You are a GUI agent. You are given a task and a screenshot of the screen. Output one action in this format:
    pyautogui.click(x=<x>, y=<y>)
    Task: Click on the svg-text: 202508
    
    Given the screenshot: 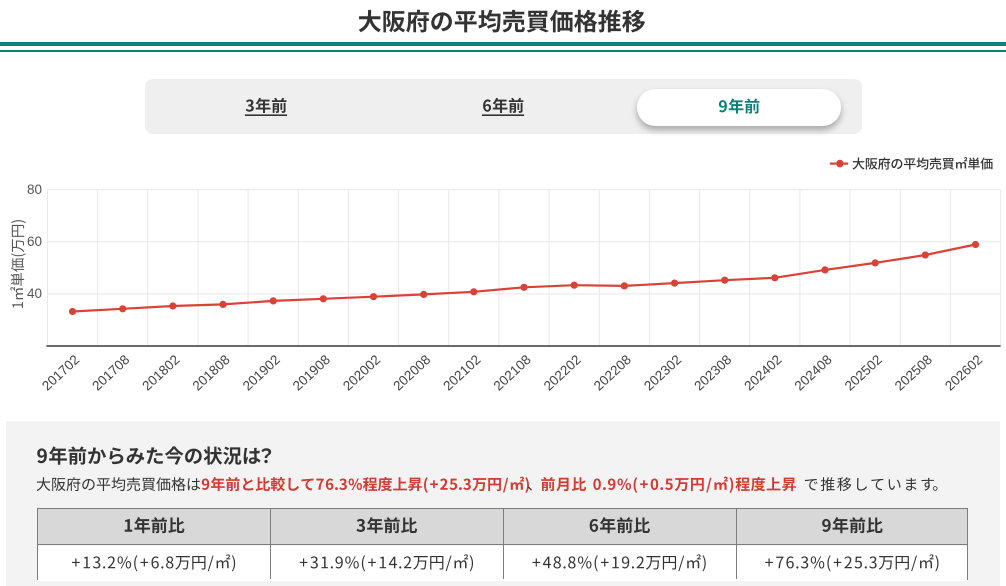 What is the action you would take?
    pyautogui.click(x=913, y=373)
    